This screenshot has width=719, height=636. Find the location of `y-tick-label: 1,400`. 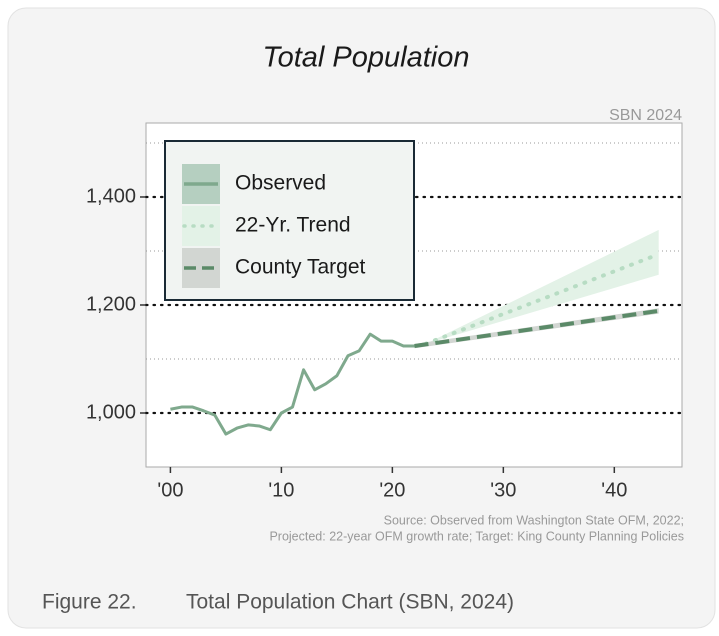

y-tick-label: 1,400 is located at coordinates (111, 196).